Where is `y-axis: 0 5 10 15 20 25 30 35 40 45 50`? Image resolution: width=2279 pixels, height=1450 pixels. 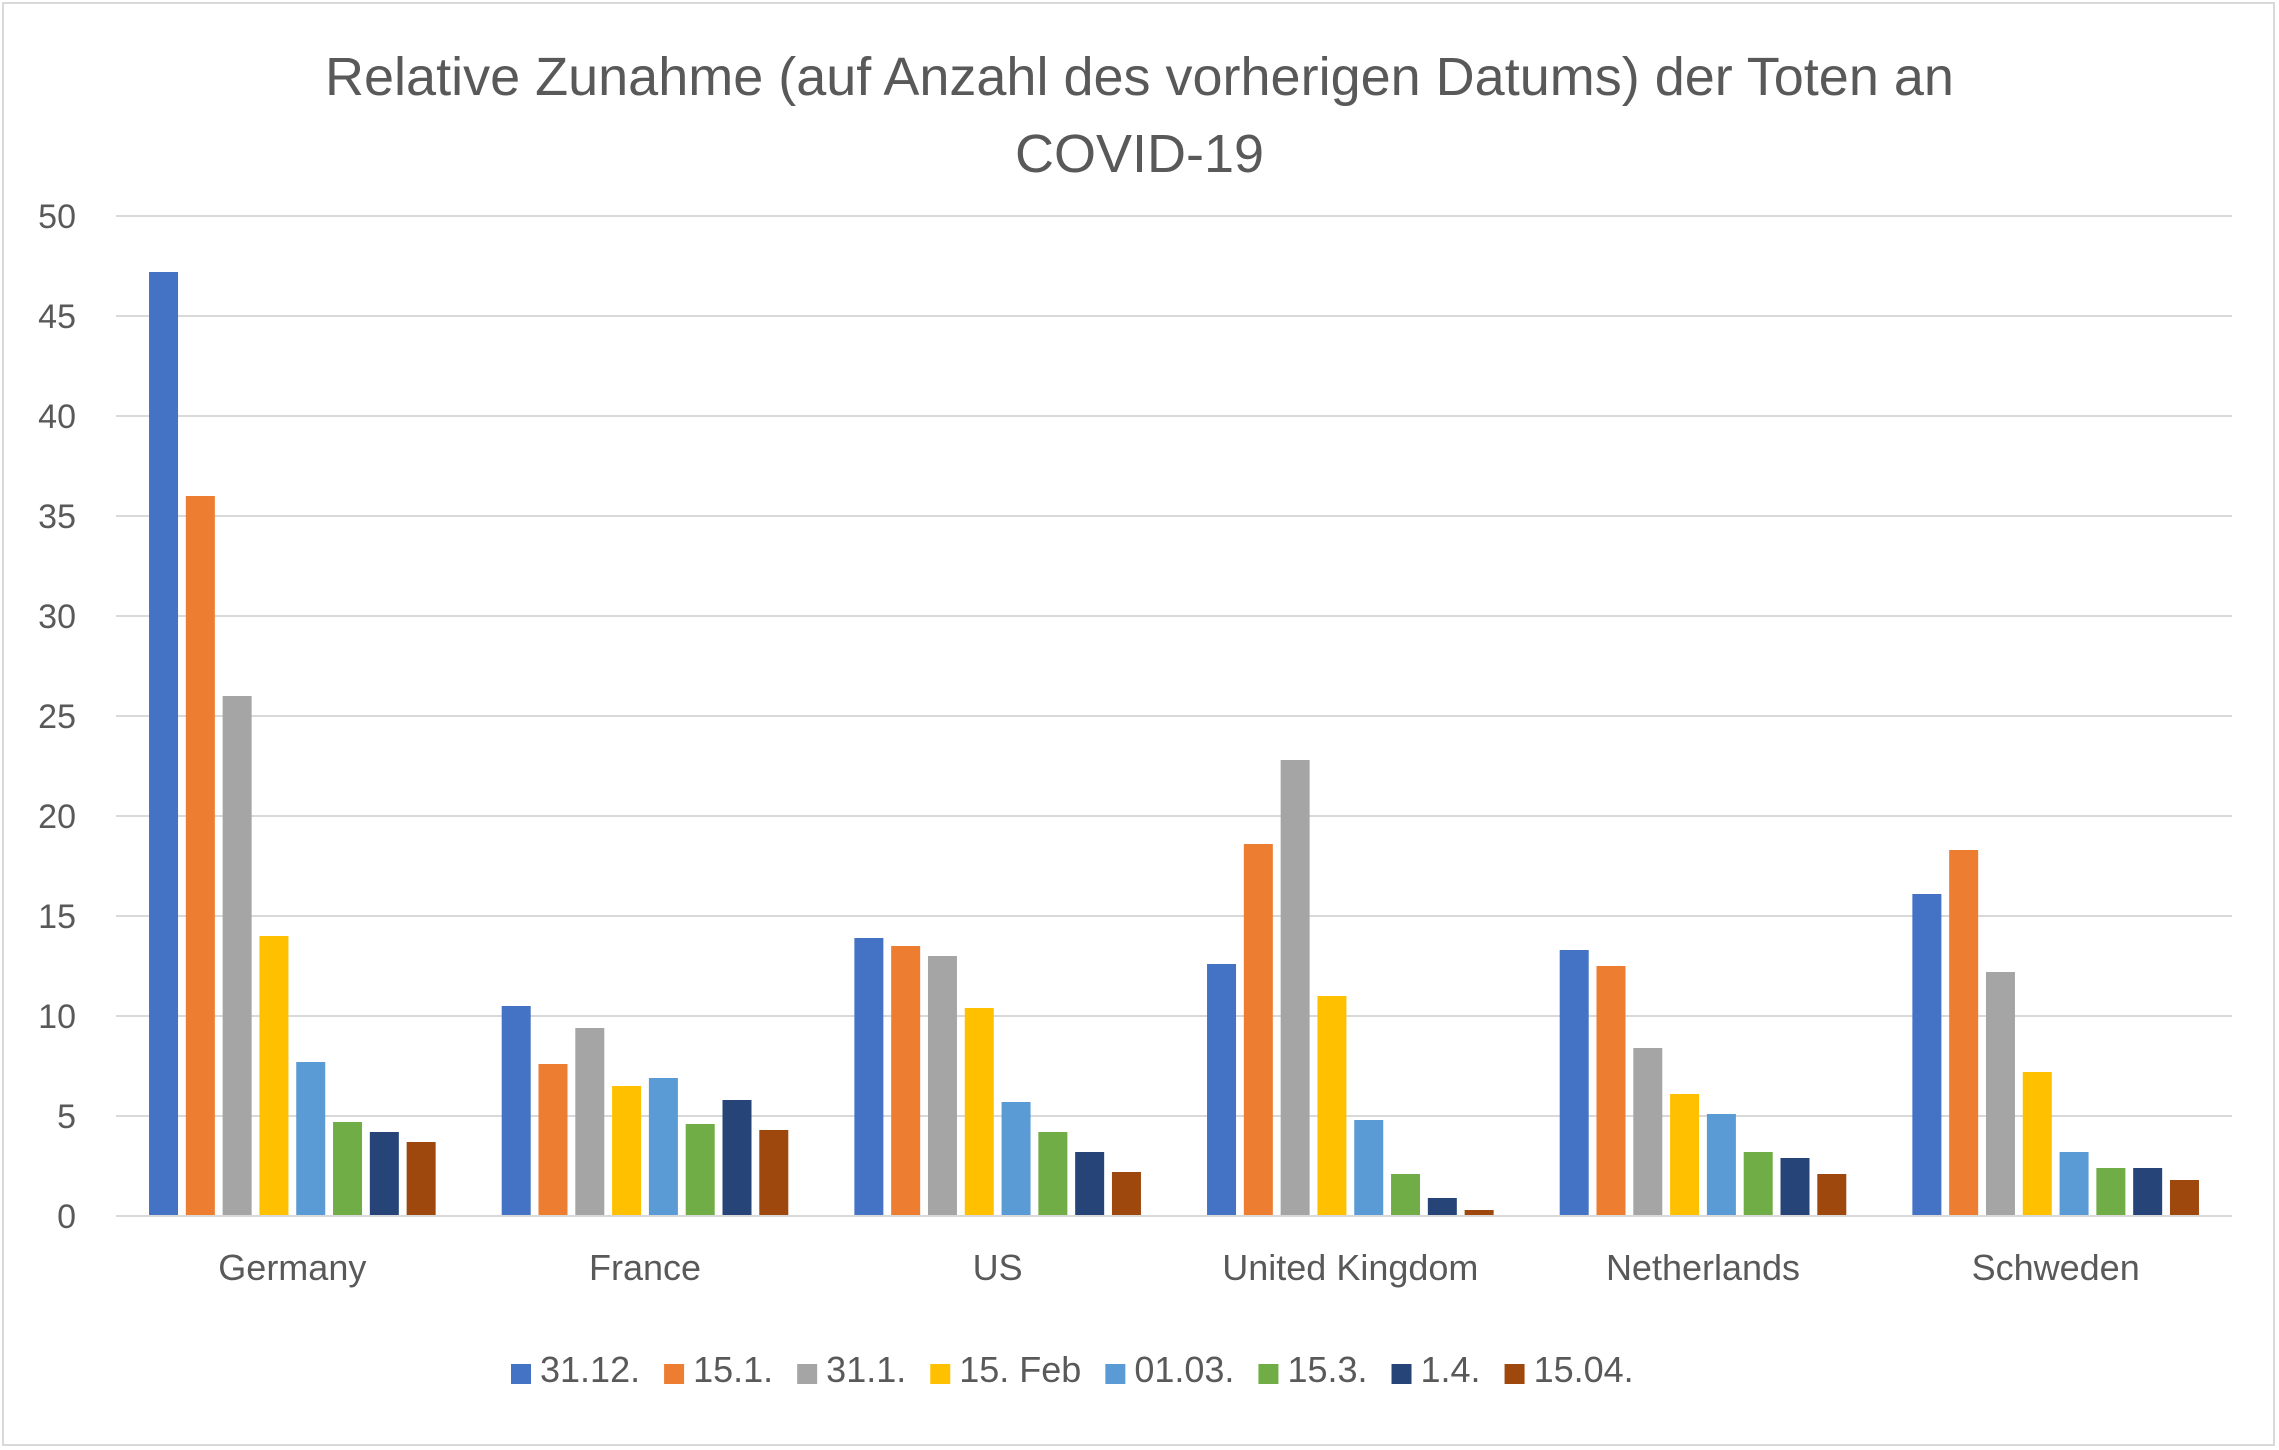 y-axis: 0 5 10 15 20 25 30 35 40 45 50 is located at coordinates (57, 717).